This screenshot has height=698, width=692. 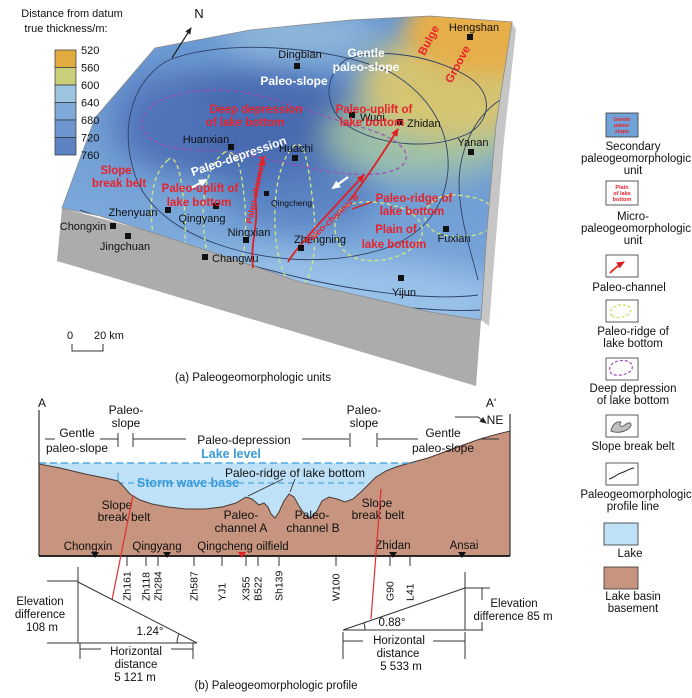 What do you see at coordinates (295, 473) in the screenshot?
I see `ridge-profile-label: Paleo-ridge of lake bottom` at bounding box center [295, 473].